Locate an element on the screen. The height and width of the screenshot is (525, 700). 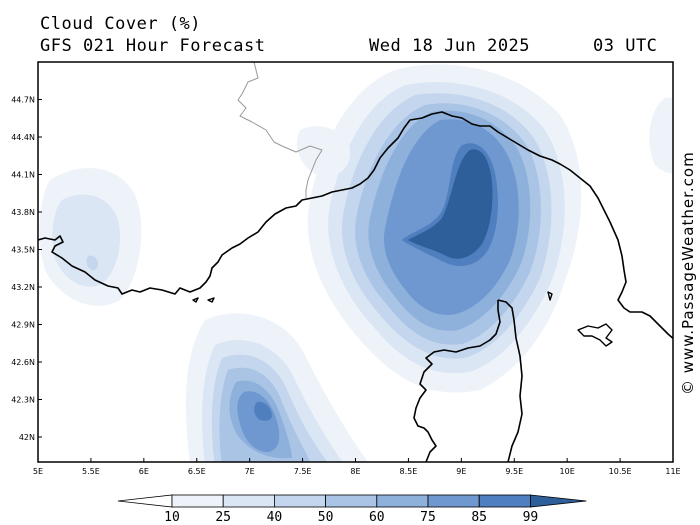
lat-tick-label: 42.6N is located at coordinates (23, 362).